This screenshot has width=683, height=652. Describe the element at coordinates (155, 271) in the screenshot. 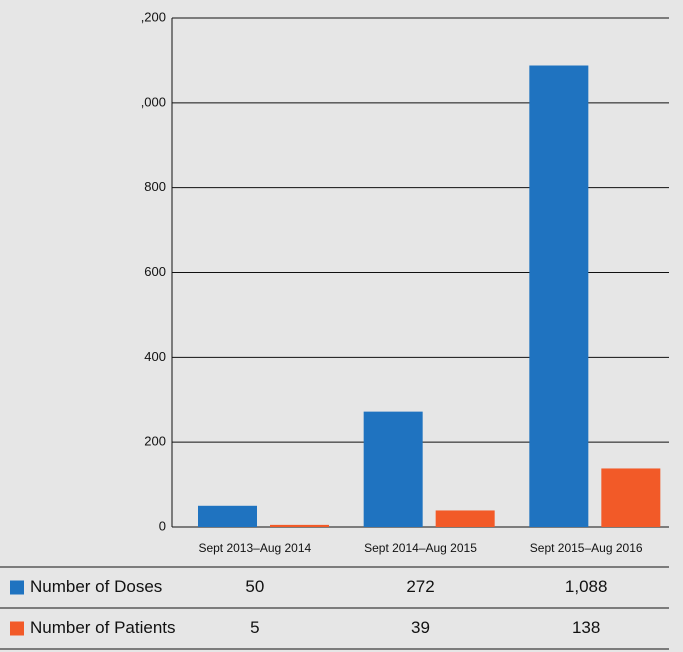

I see `y-tick-label: 600` at that location.